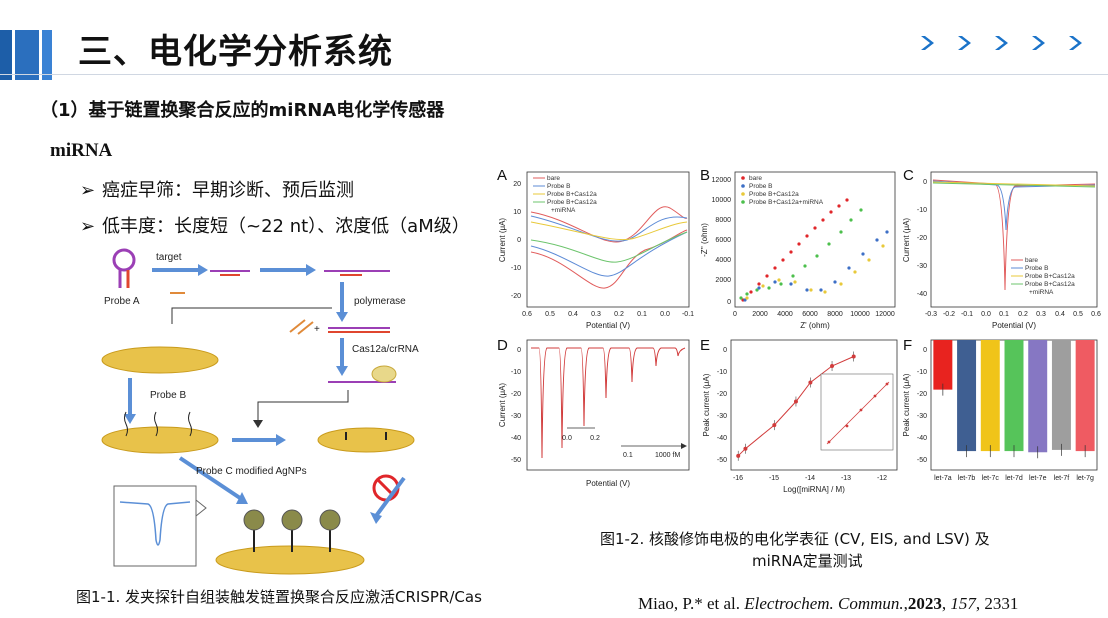  Describe the element at coordinates (517, 184) in the screenshot. I see `y-tick: 20` at that location.